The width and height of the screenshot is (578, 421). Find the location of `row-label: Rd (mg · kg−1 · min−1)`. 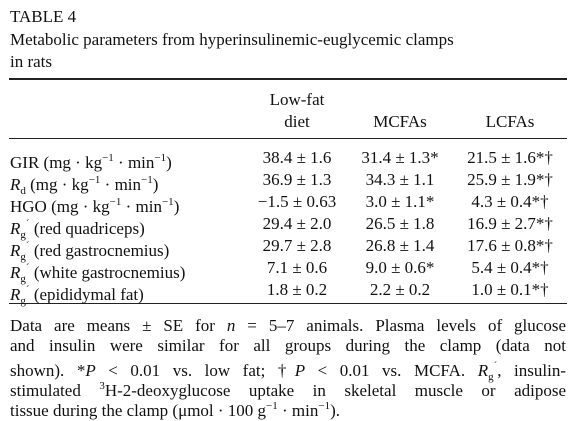

row-label: Rd (mg · kg−1 · min−1) is located at coordinates (84, 185).